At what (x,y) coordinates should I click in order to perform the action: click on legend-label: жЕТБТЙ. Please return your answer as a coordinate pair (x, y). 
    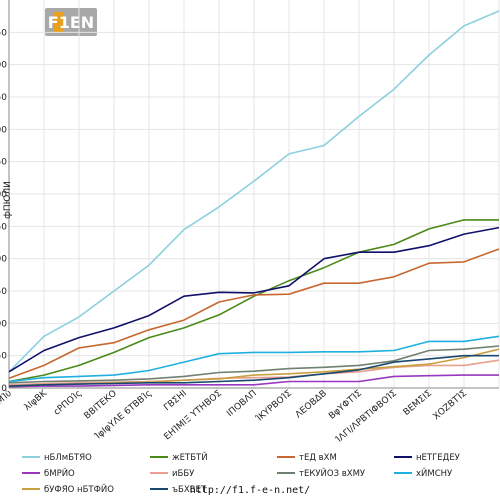
    Looking at the image, I should click on (190, 458).